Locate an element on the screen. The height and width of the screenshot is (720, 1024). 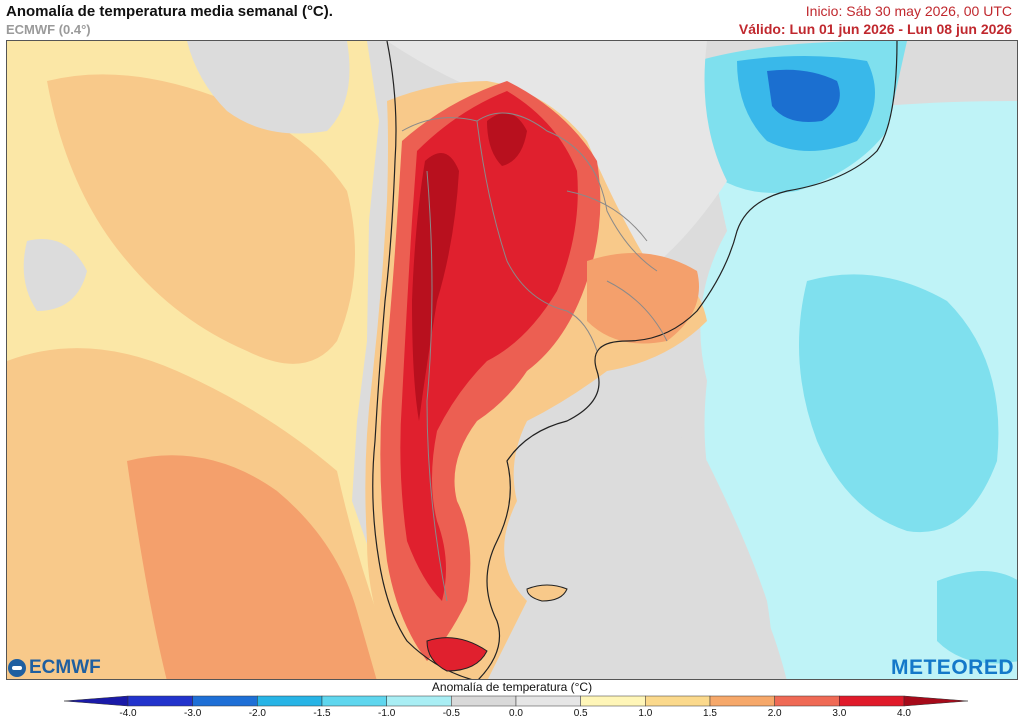
colorbar-tick-label: 3.0 is located at coordinates (839, 713).